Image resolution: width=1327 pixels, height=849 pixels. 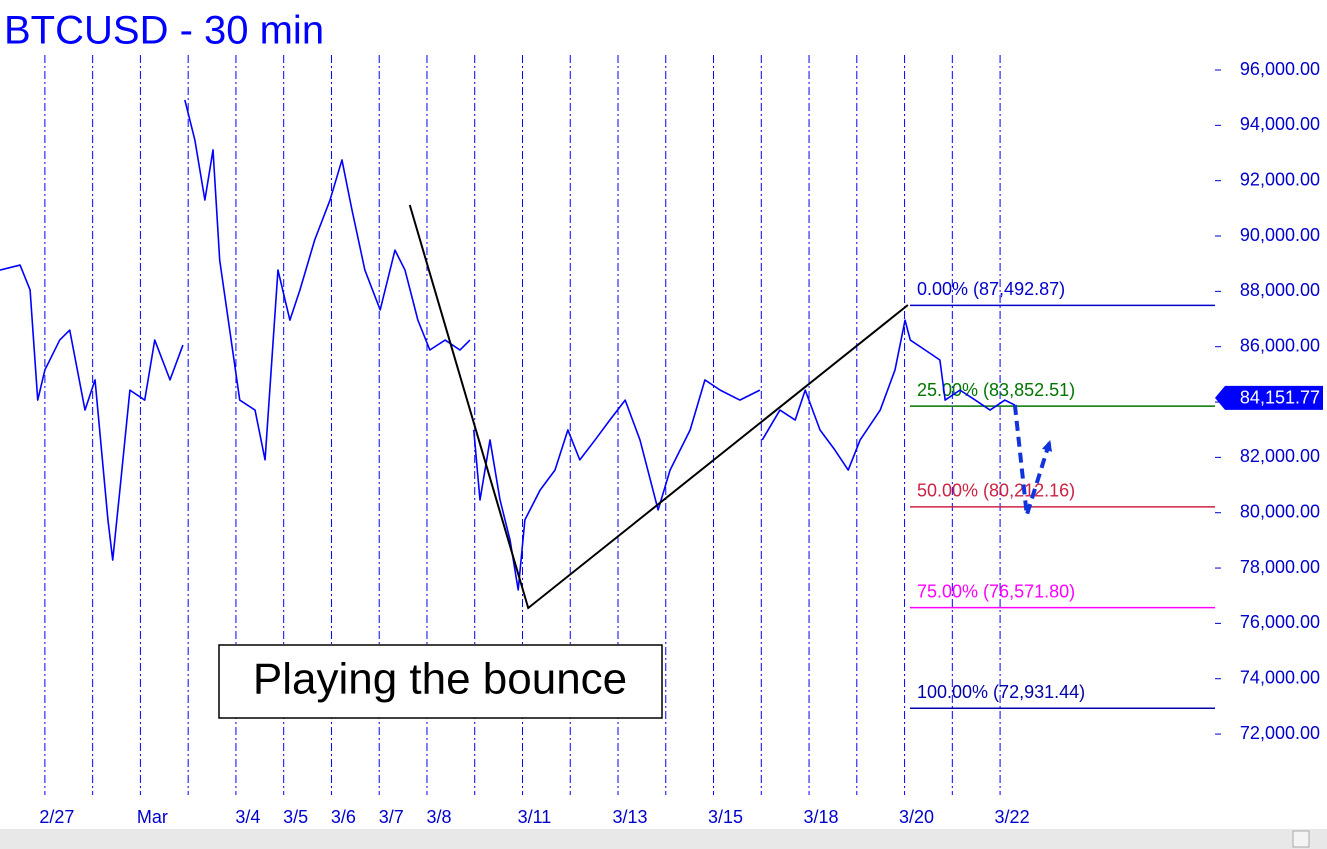 What do you see at coordinates (1280, 69) in the screenshot?
I see `y-tick-label: 96,000.00` at bounding box center [1280, 69].